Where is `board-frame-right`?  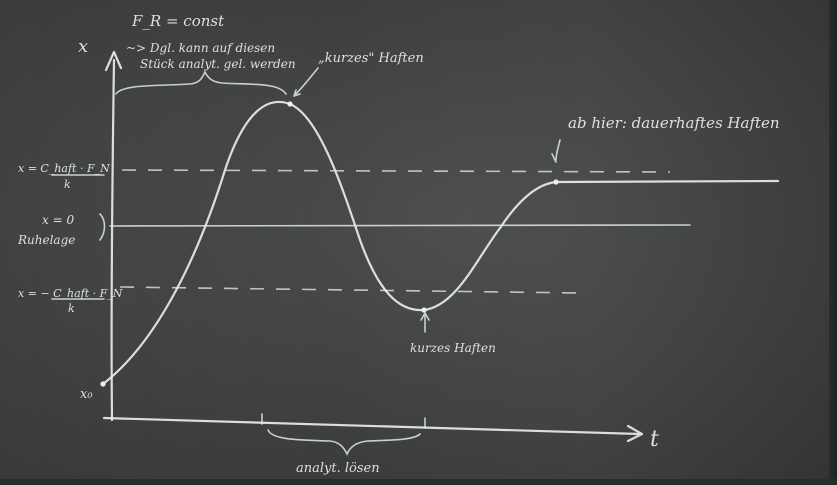 board-frame-right is located at coordinates (833, 242).